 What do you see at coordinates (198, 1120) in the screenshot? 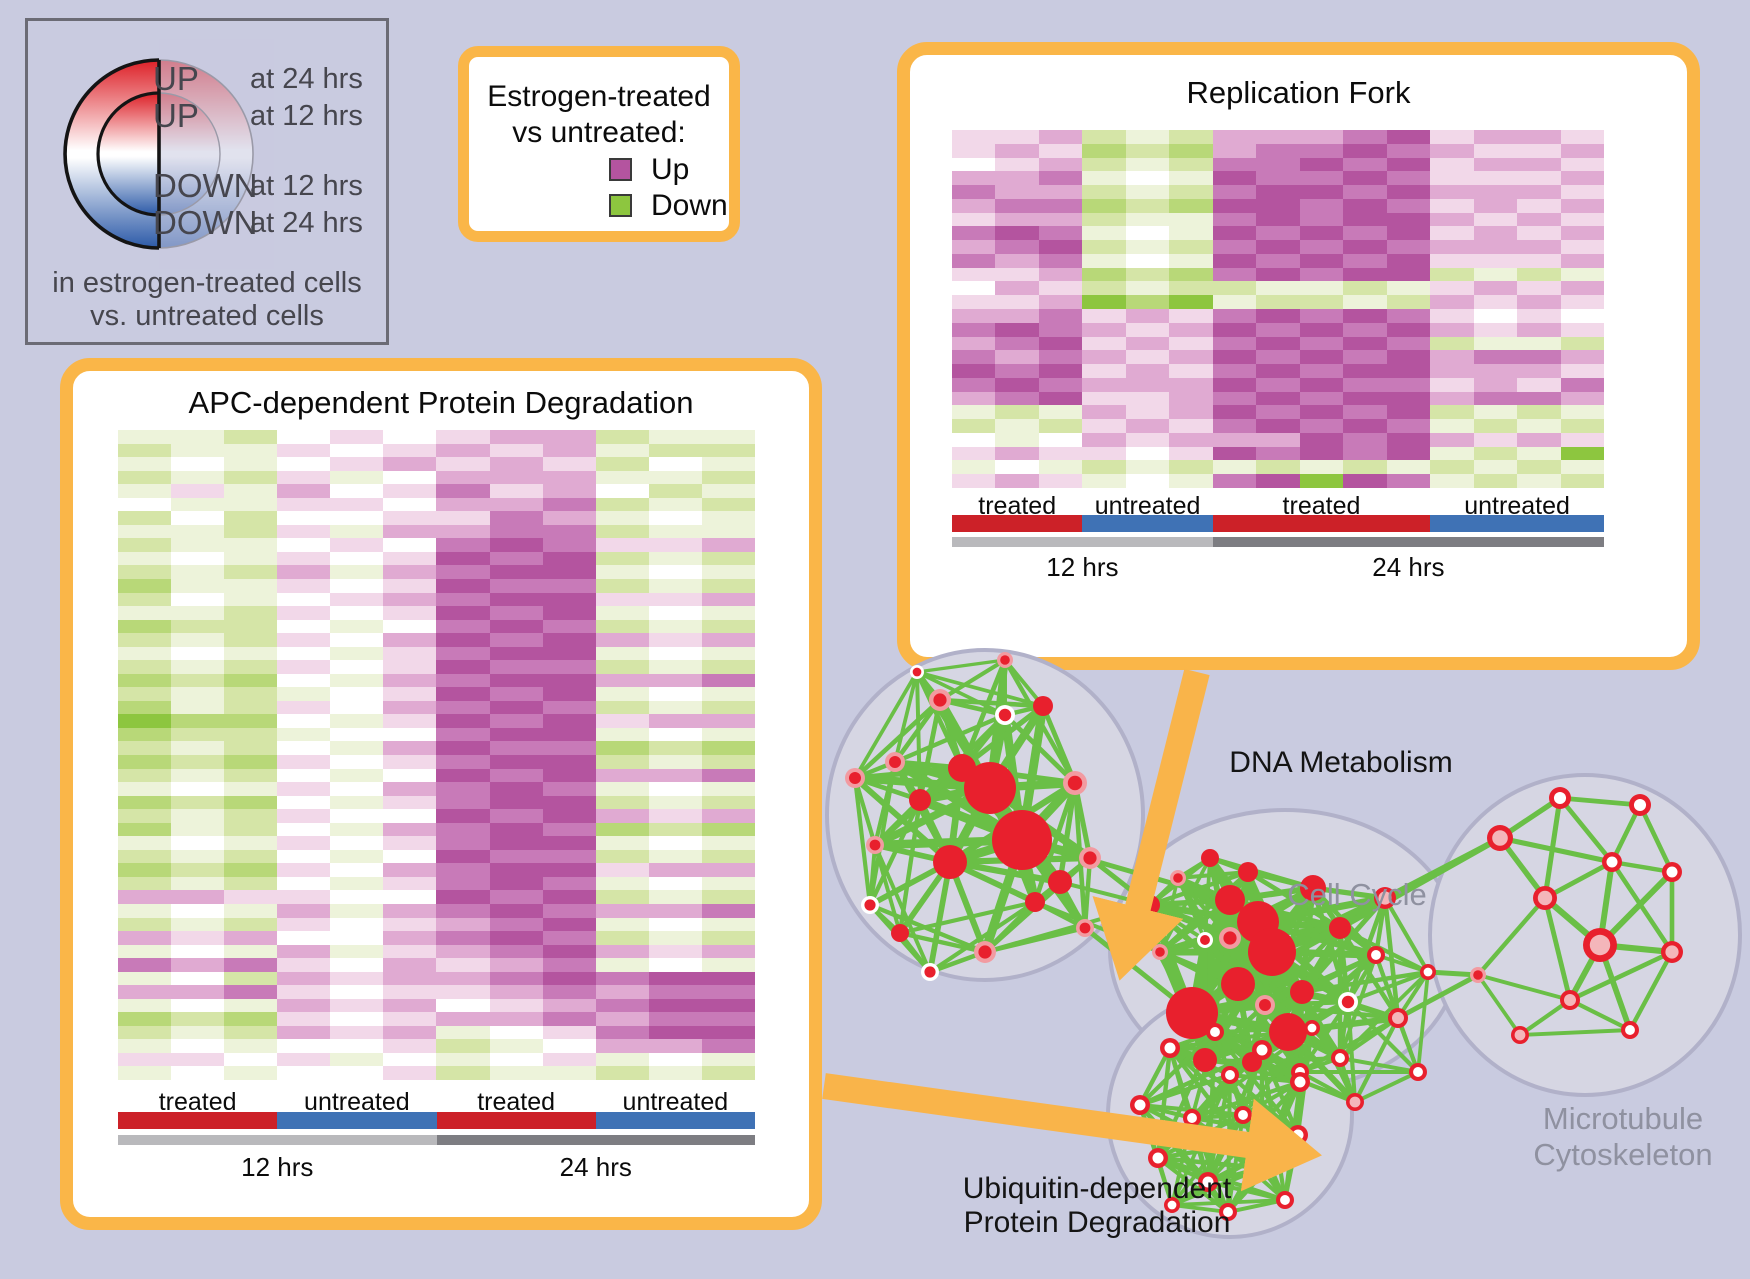
I see `condition-bar-treated` at bounding box center [198, 1120].